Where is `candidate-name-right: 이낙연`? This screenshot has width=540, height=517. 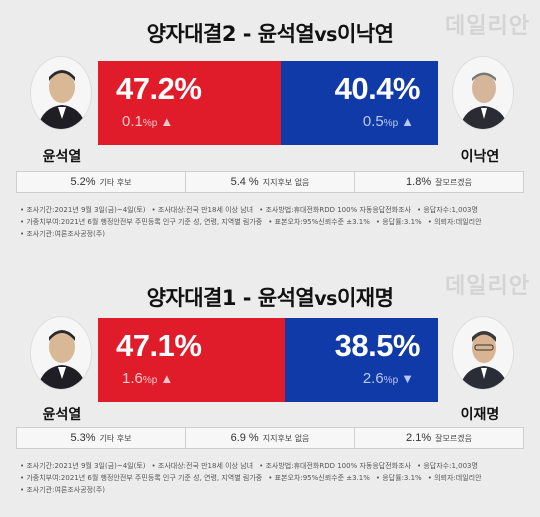
candidate-name-right: 이낙연 is located at coordinates (480, 157).